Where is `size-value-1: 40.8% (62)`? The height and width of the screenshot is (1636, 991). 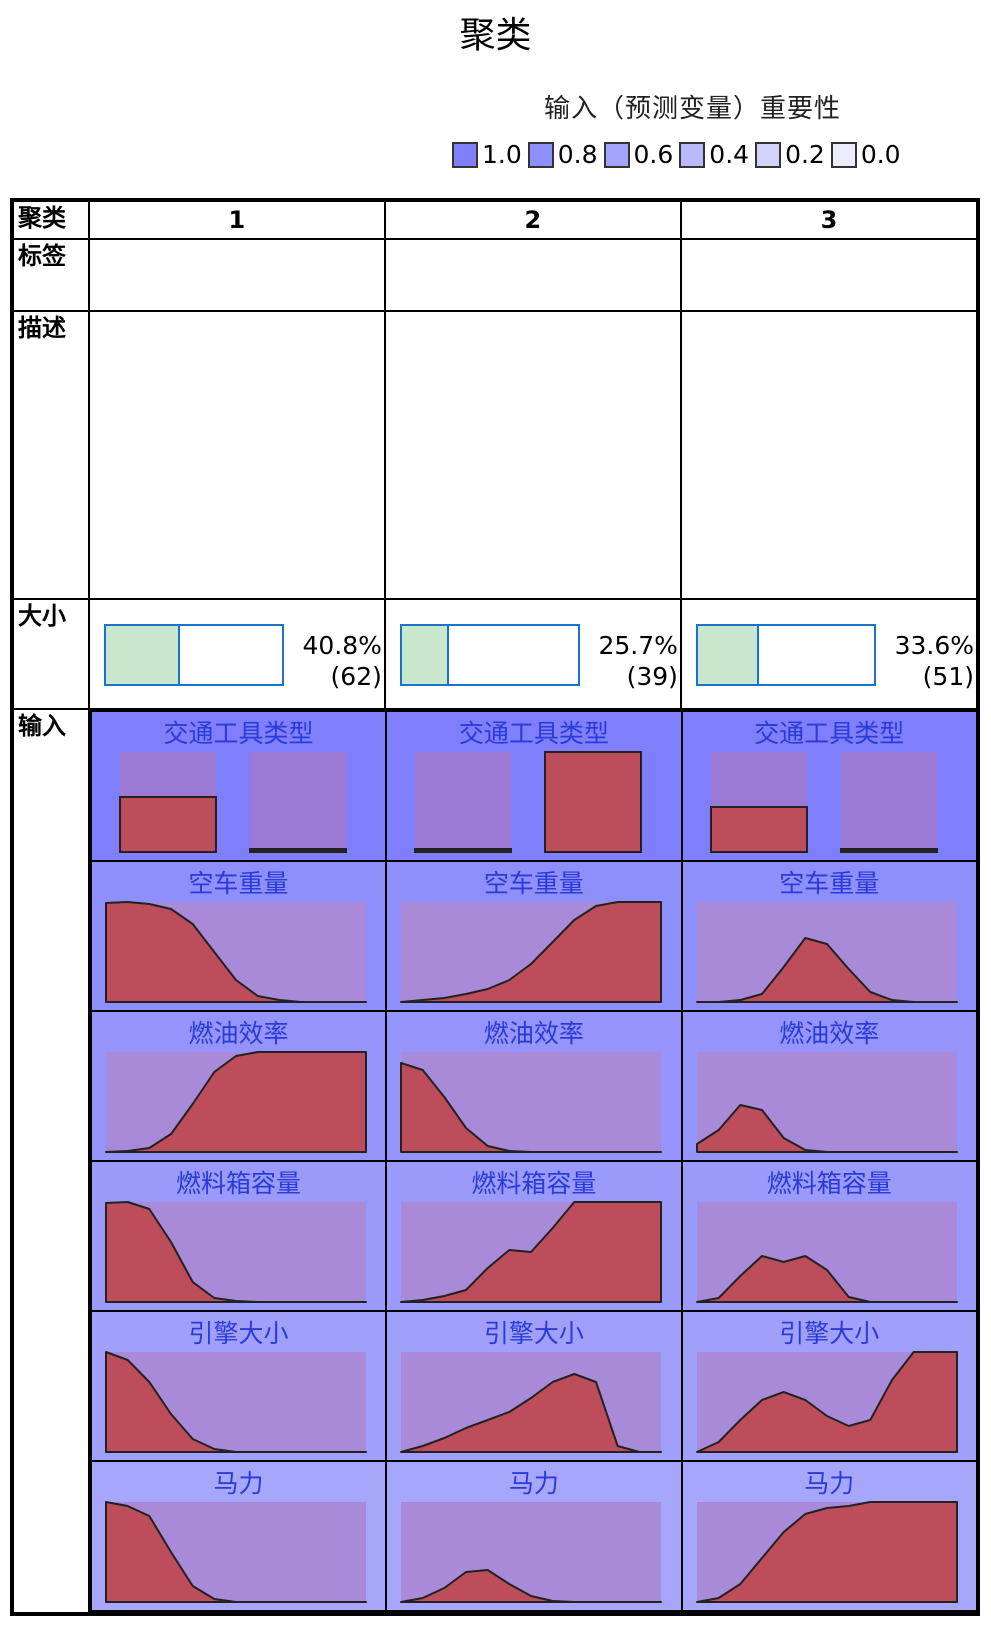 size-value-1: 40.8% (62) is located at coordinates (341, 661).